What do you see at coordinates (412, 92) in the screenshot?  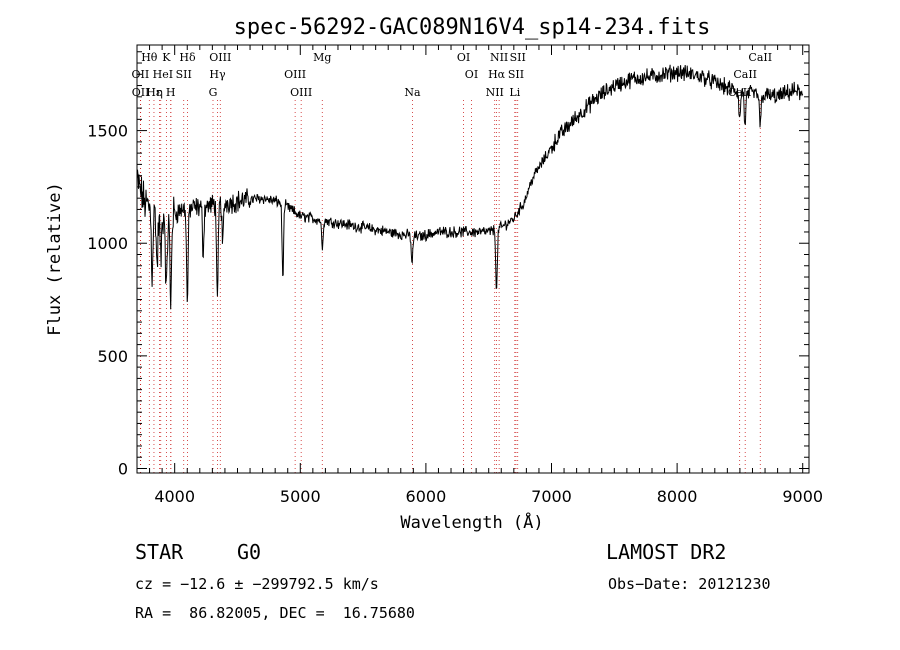 I see `spectral-line-label-25: Na` at bounding box center [412, 92].